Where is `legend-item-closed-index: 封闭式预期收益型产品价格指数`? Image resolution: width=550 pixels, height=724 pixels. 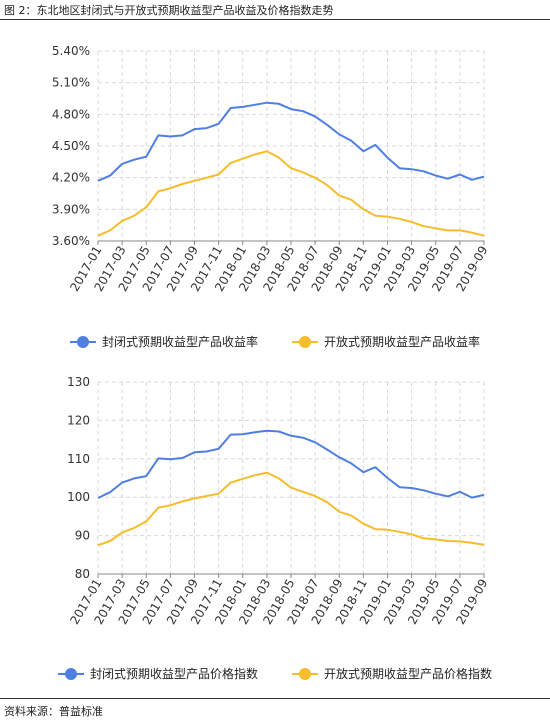
legend-item-closed-index: 封闭式预期收益型产品价格指数 is located at coordinates (157, 673).